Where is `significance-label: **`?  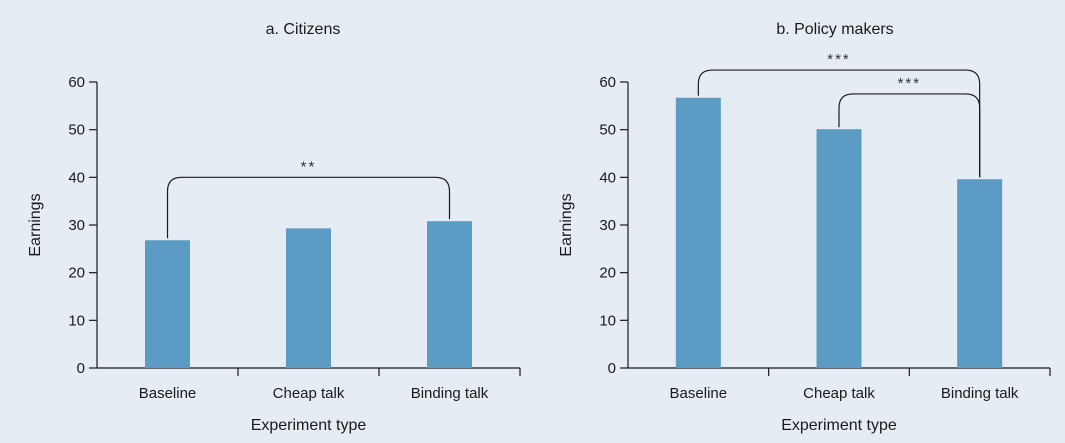 significance-label: ** is located at coordinates (309, 166).